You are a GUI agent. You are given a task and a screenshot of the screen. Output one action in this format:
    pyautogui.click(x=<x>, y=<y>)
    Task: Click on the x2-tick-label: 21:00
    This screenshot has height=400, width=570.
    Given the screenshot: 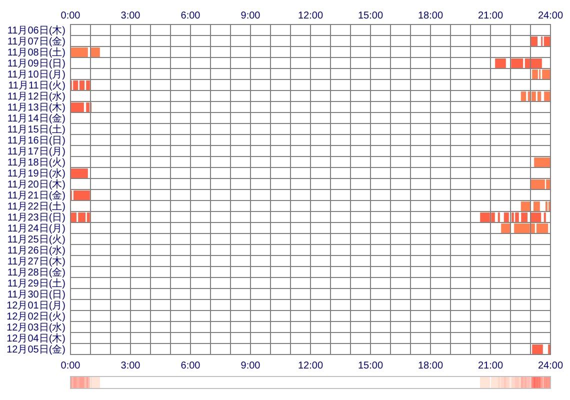 What is the action you would take?
    pyautogui.click(x=491, y=16)
    